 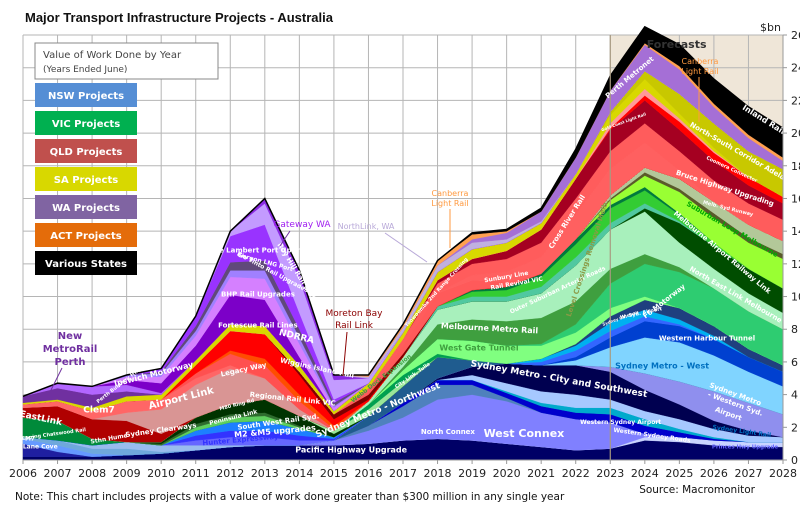 What do you see at coordinates (662, 365) in the screenshot?
I see `area-label: Sydney Metro - West` at bounding box center [662, 365].